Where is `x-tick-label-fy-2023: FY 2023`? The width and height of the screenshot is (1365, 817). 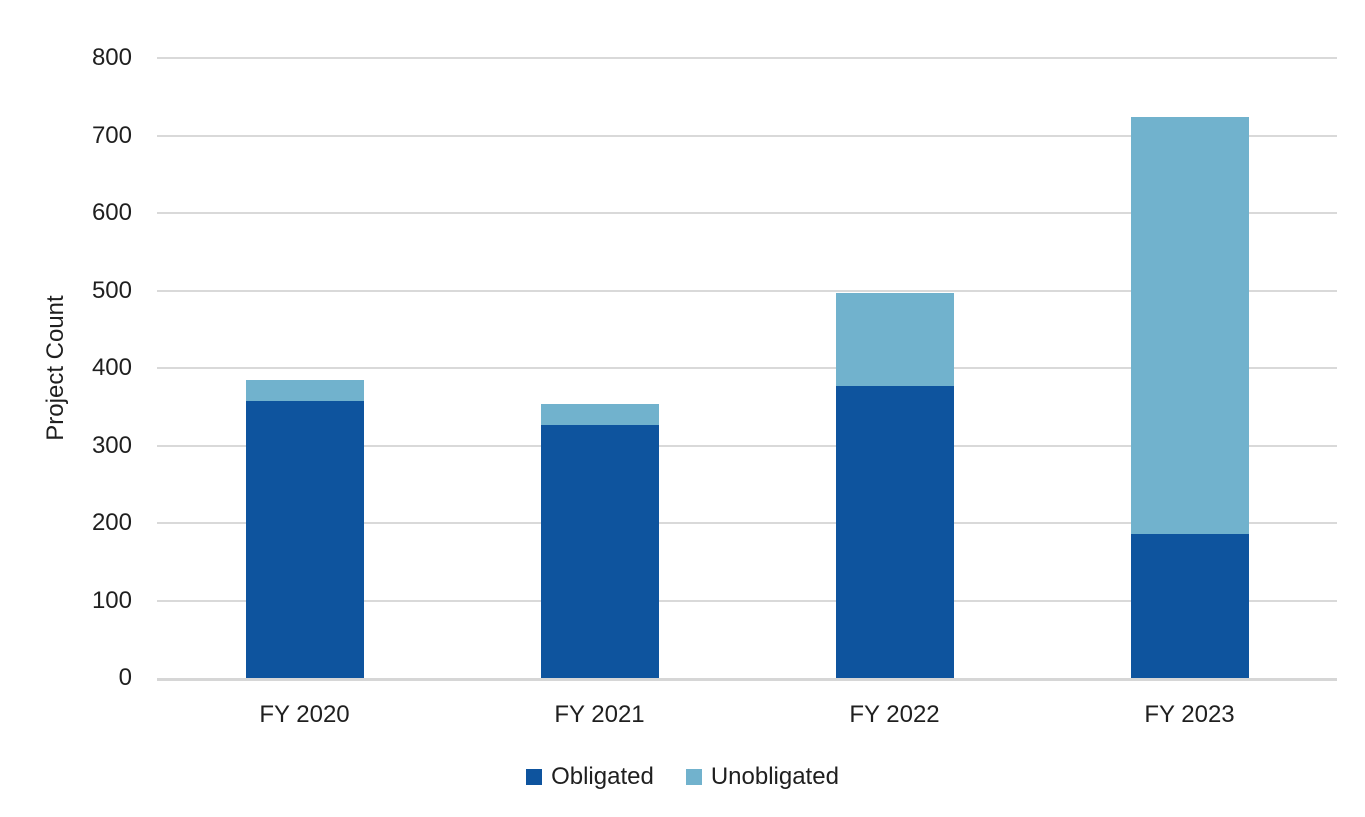 x-tick-label-fy-2023: FY 2023 is located at coordinates (1189, 714).